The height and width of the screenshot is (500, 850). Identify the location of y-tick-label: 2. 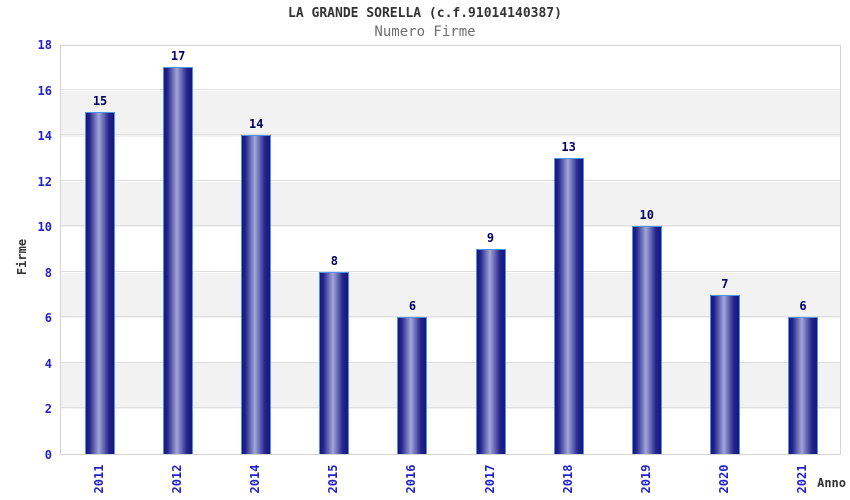
(48, 409).